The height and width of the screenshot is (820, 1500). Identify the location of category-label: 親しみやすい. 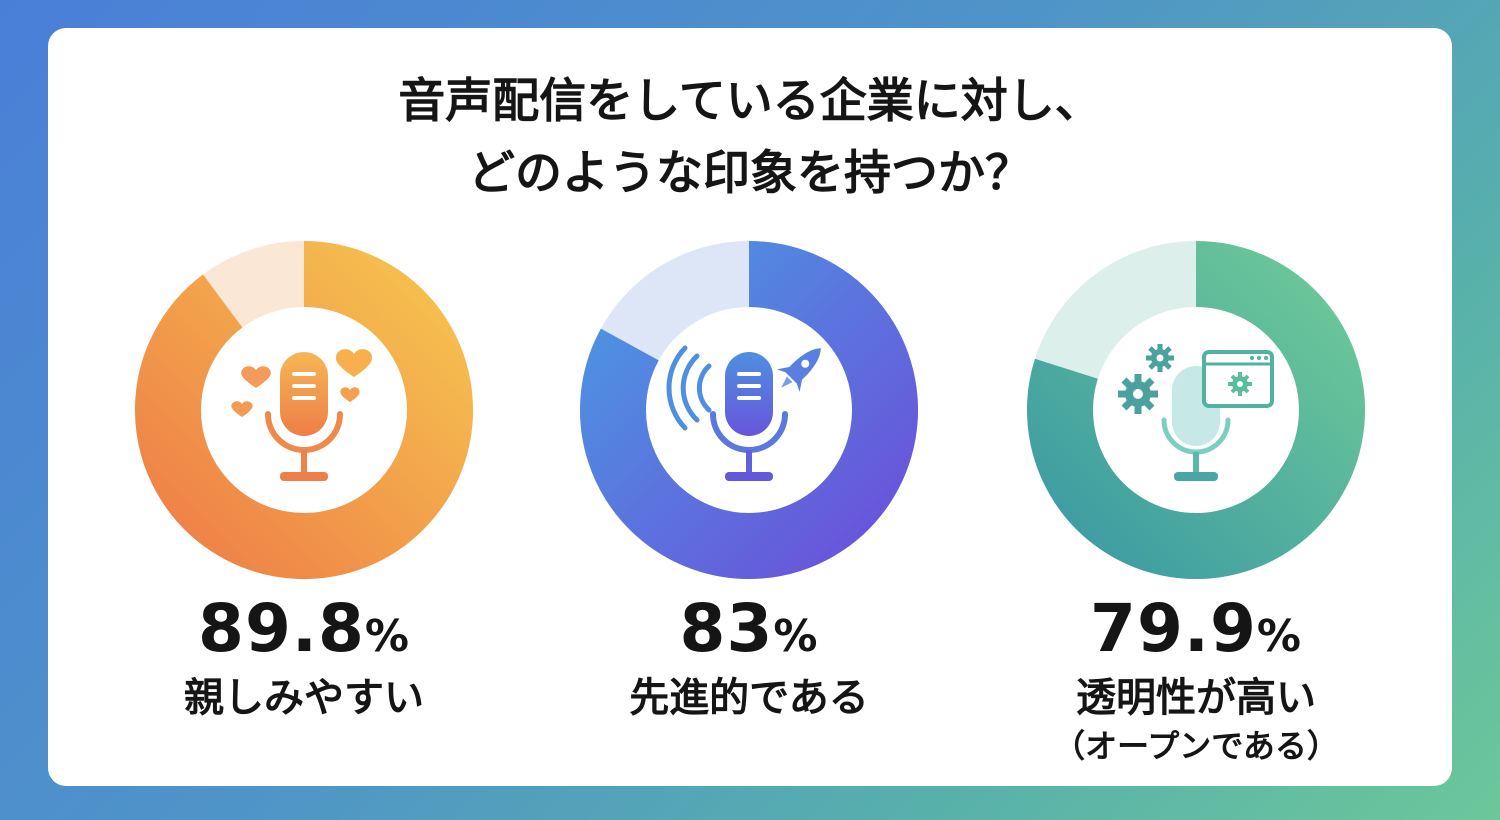
(304, 698).